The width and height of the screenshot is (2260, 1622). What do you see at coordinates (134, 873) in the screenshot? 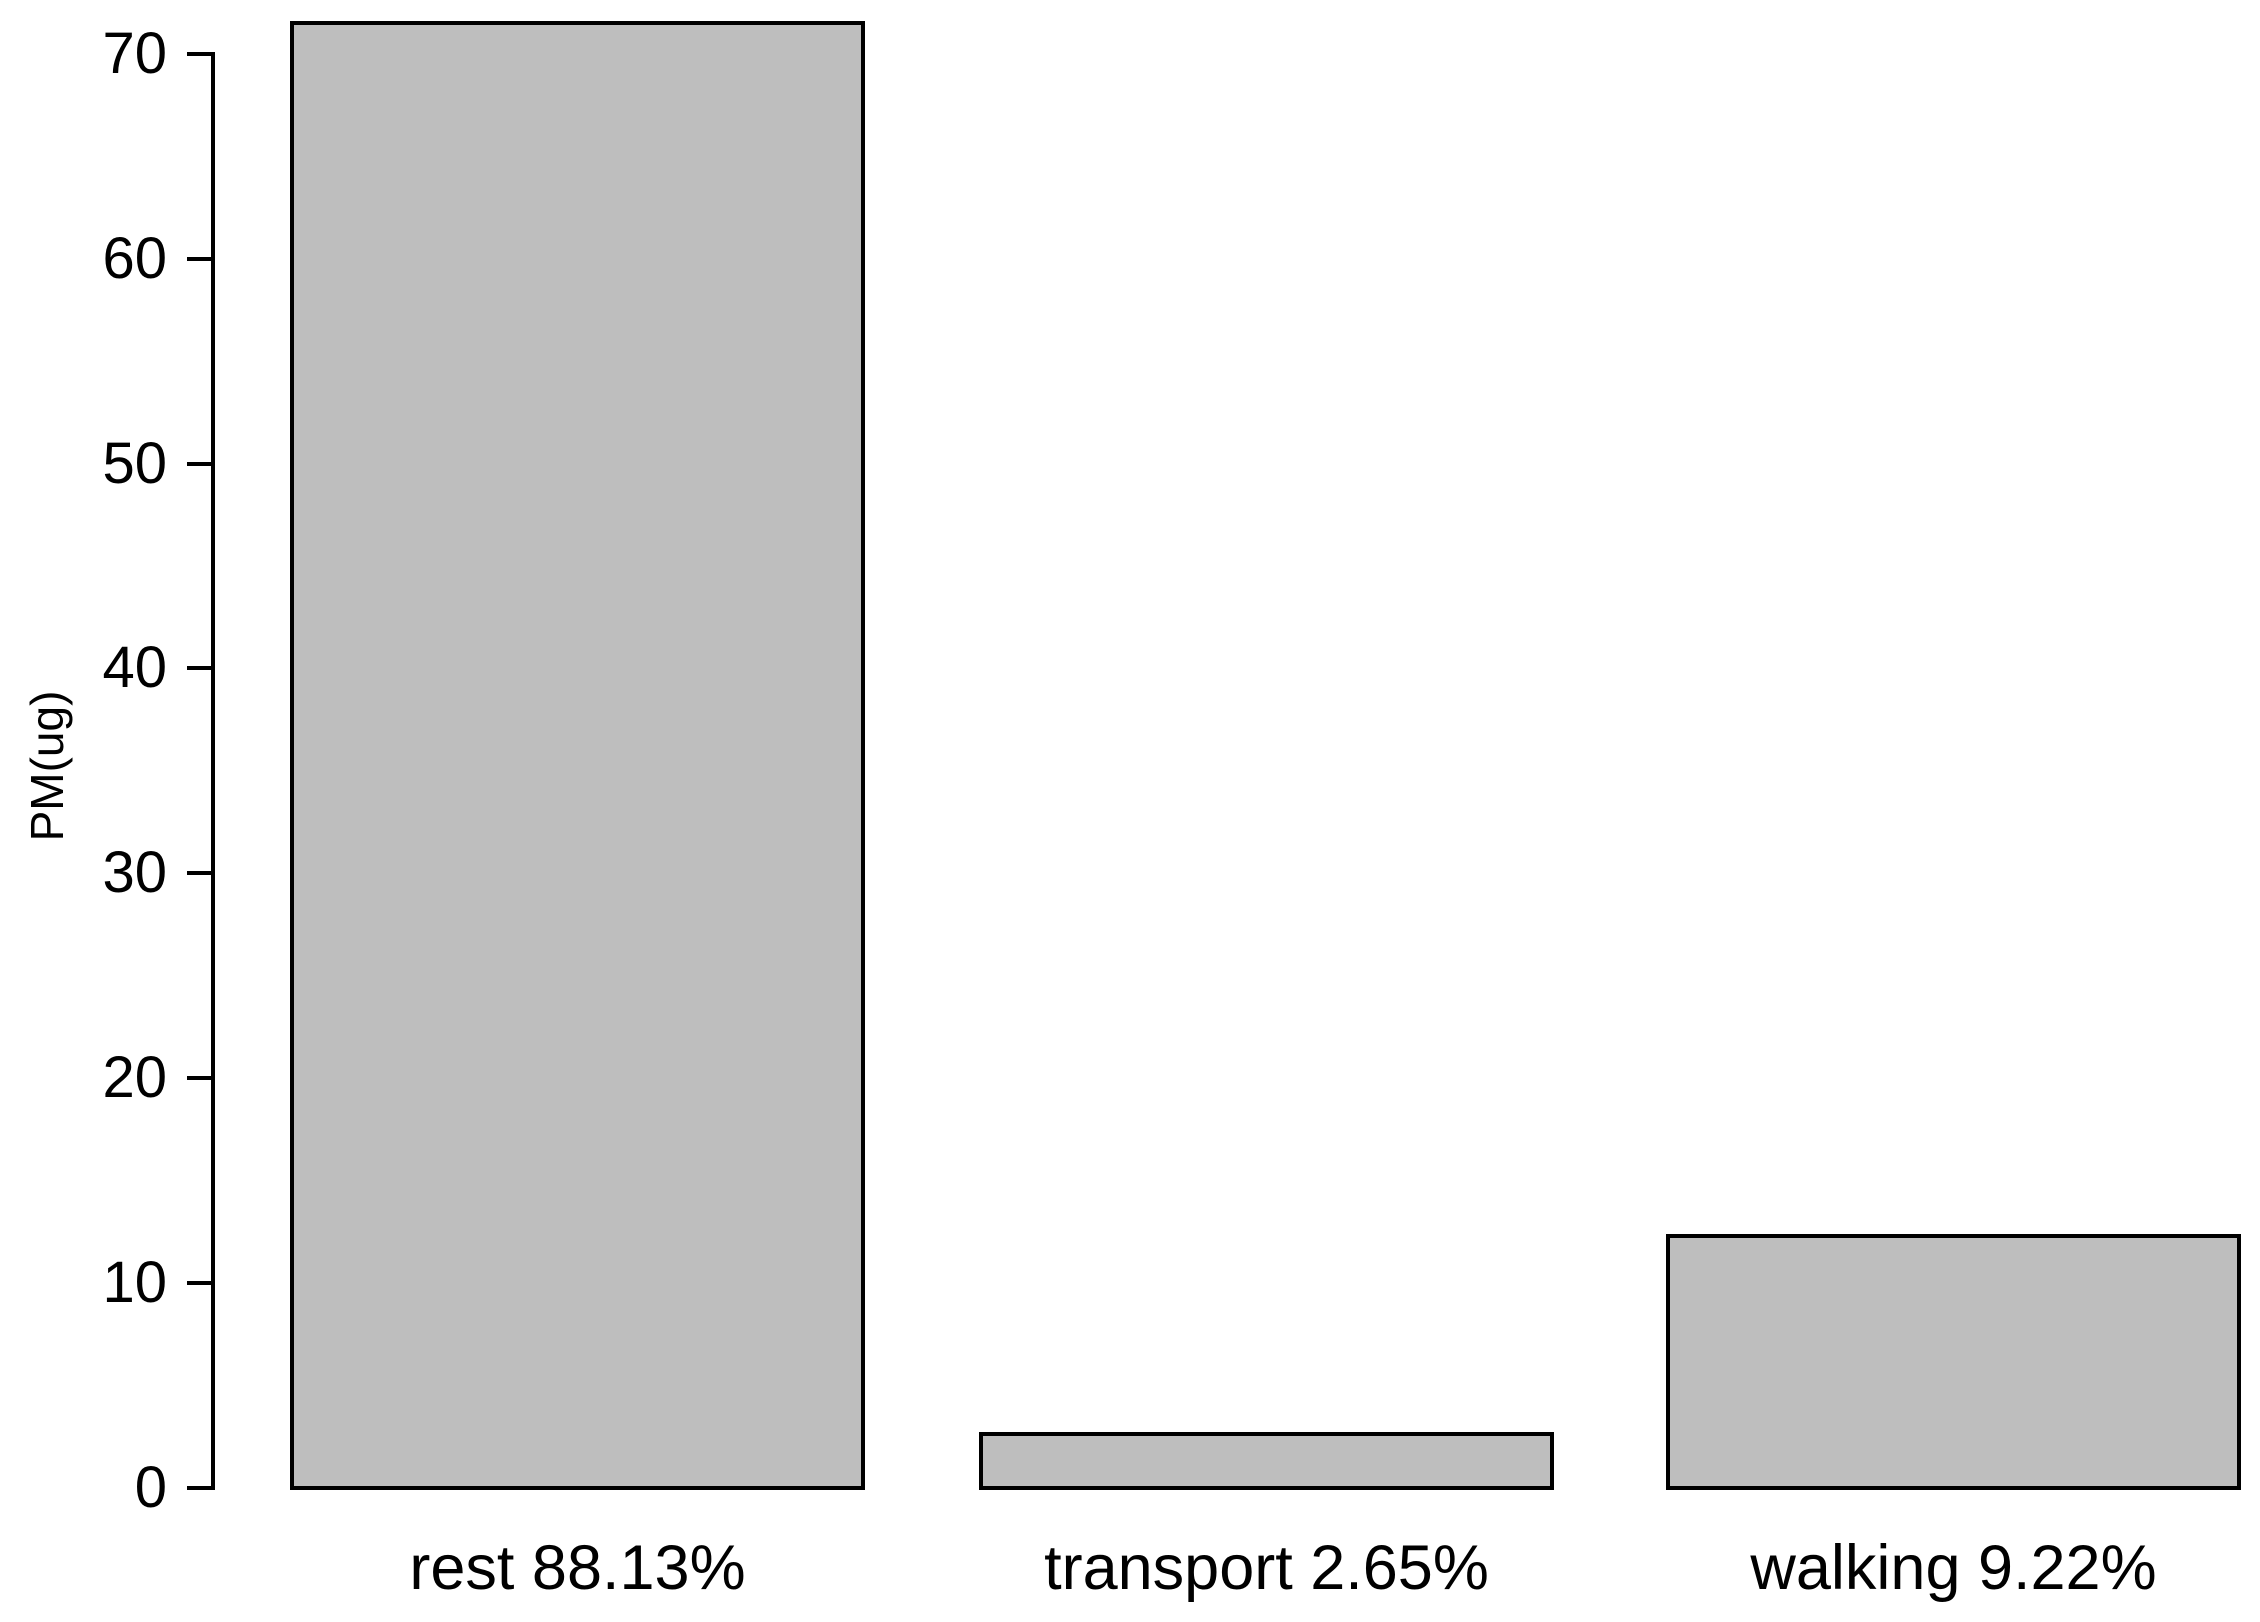
I see `y-tick-label: 30` at bounding box center [134, 873].